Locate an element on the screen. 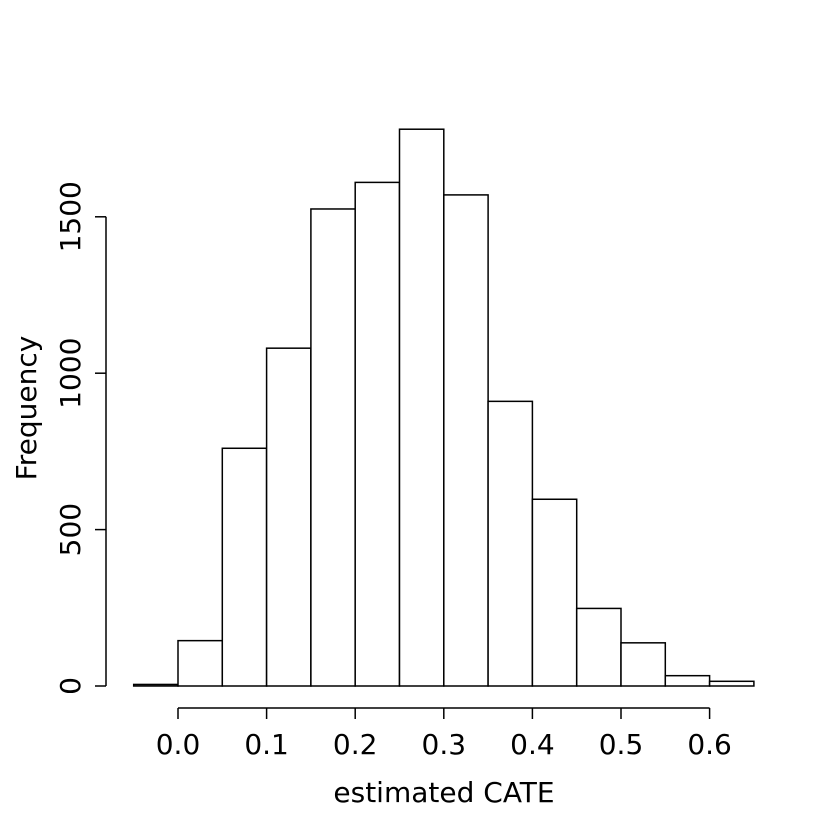  x-tick-label: 0.4 is located at coordinates (532, 744).